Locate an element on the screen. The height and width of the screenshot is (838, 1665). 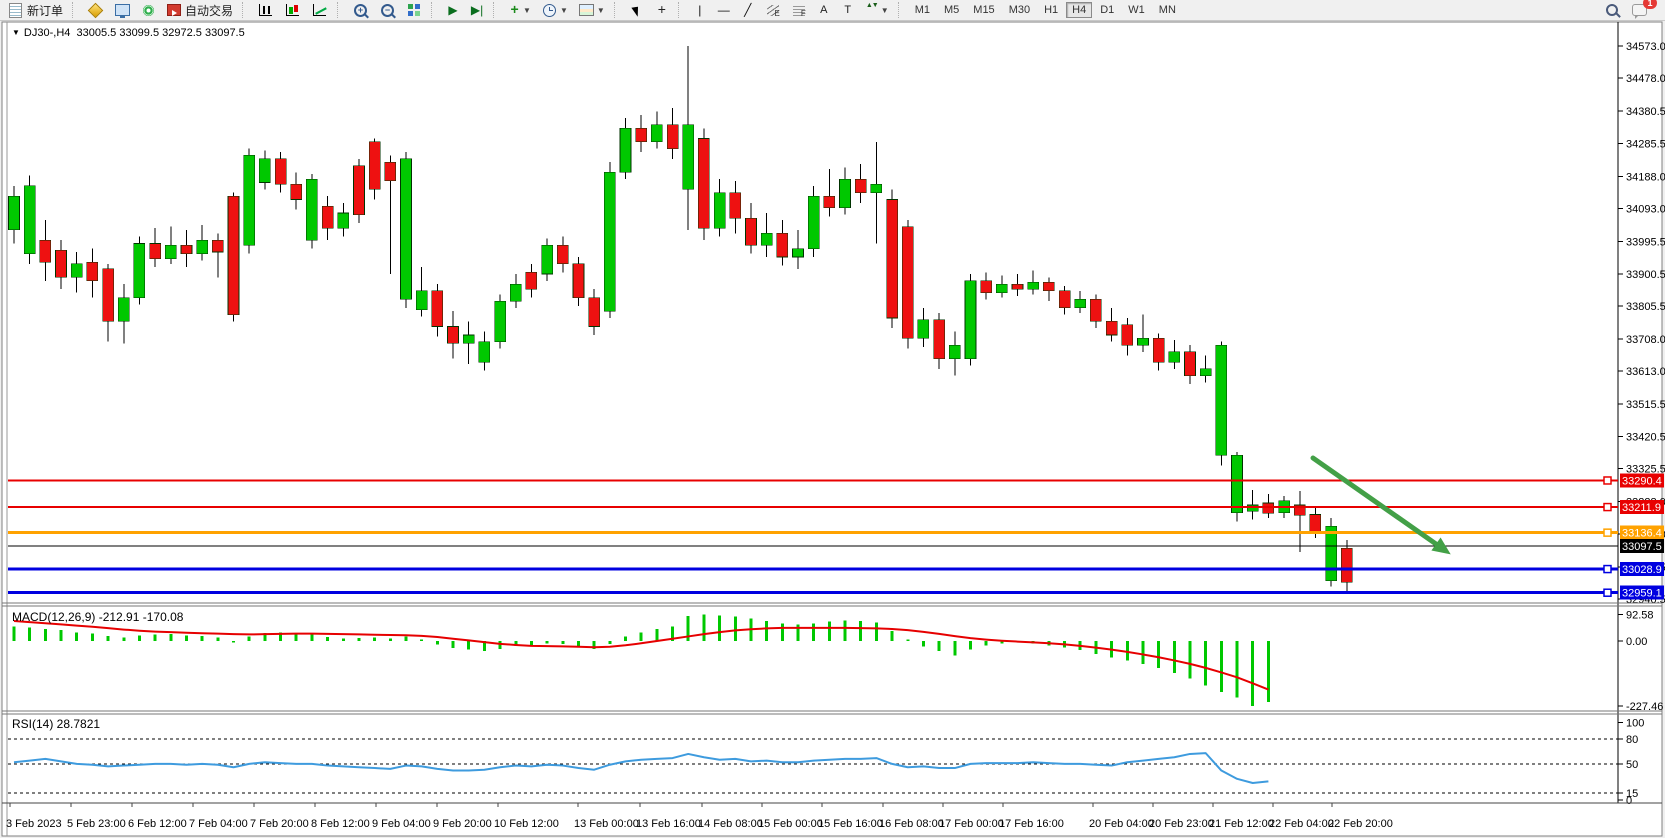
timeframe-M15-button: M15 is located at coordinates (984, 10).